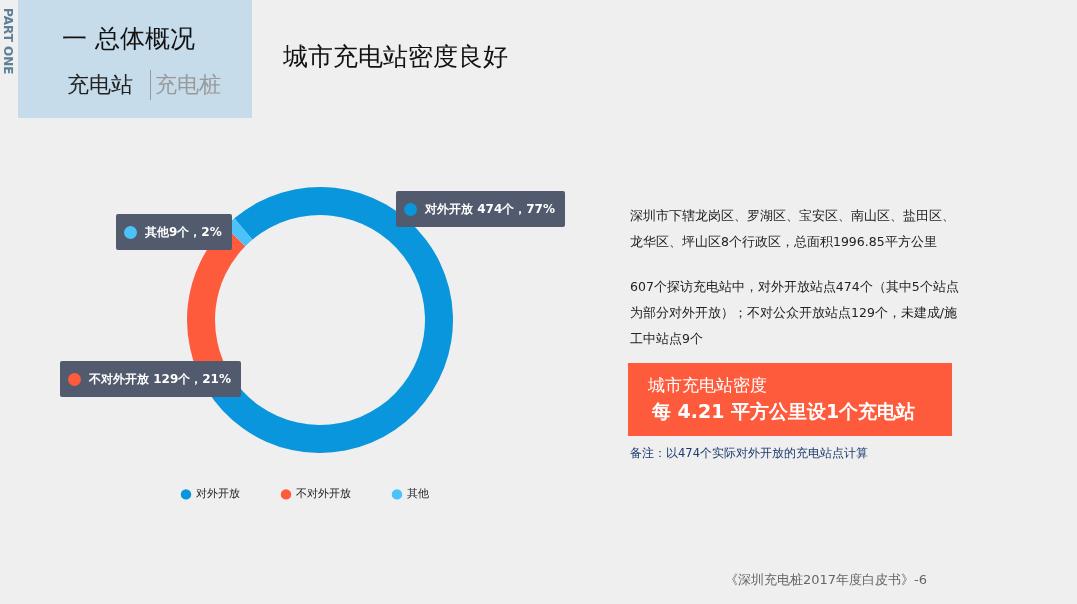  Describe the element at coordinates (707, 385) in the screenshot. I see `text: 城市充电站密度` at that location.